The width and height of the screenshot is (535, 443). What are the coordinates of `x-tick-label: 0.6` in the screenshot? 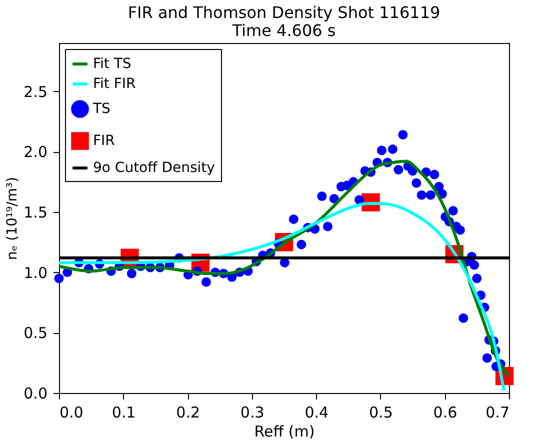 It's located at (445, 413).